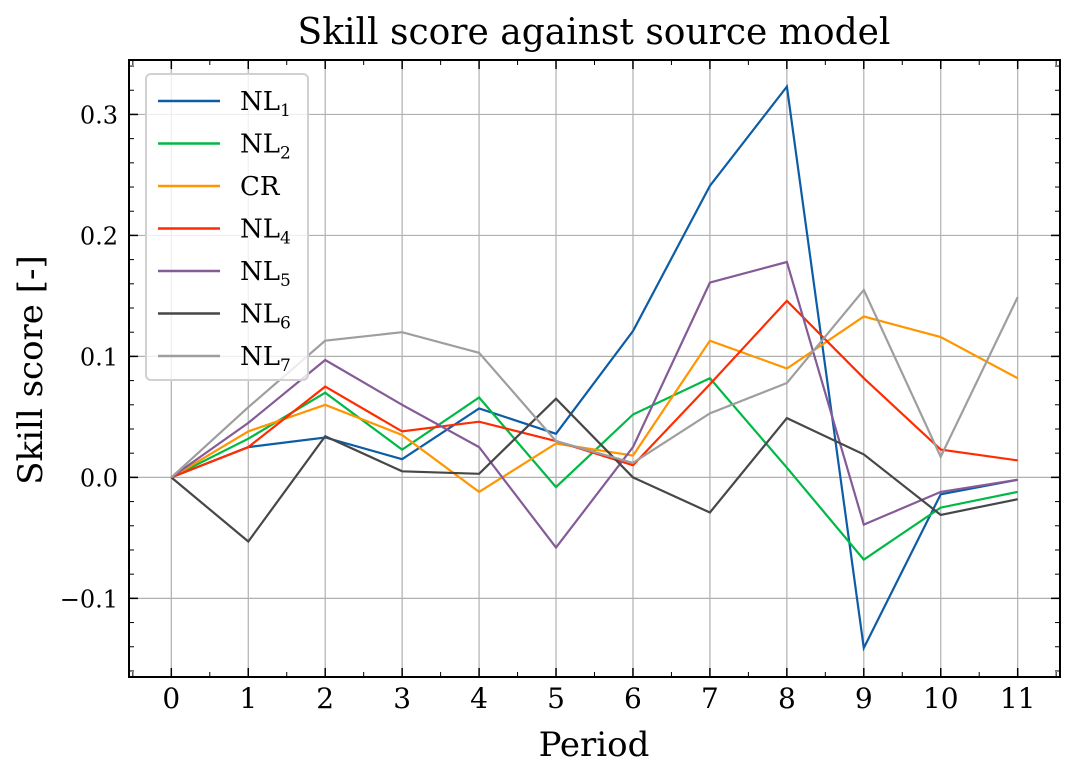  Describe the element at coordinates (99, 115) in the screenshot. I see `y-tick-label: 0.3` at that location.